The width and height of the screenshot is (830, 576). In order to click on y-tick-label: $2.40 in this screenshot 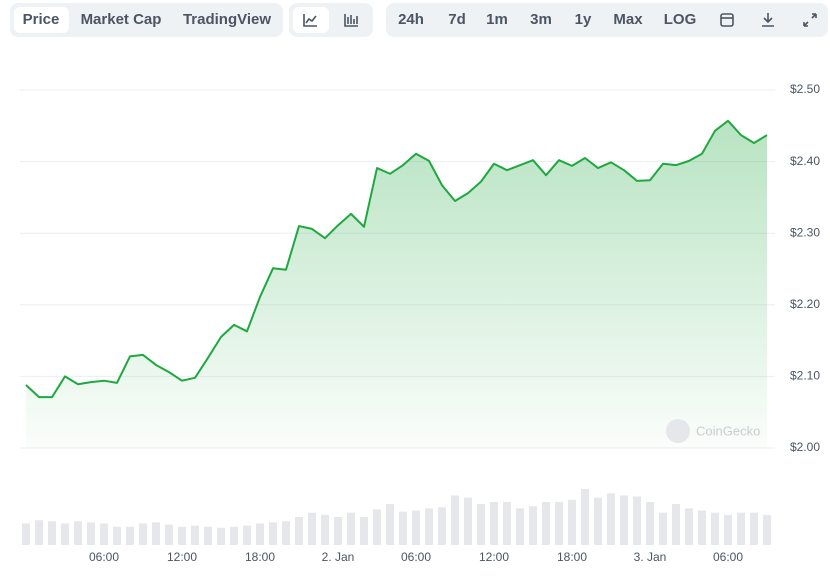, I will do `click(805, 161)`.